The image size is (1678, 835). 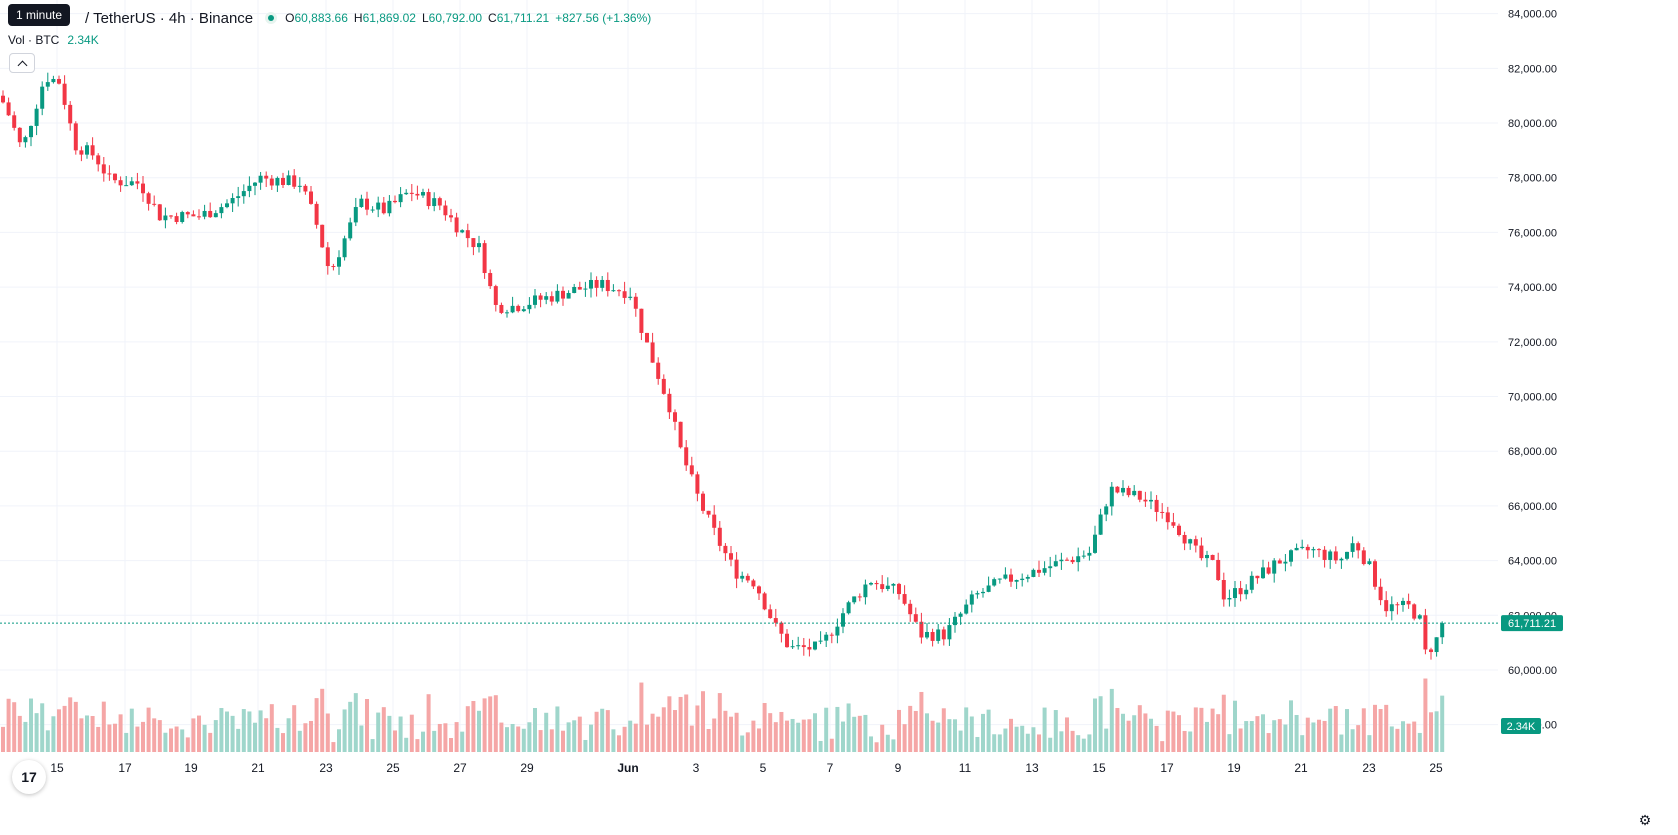 I want to click on time-tick-label: 17, so click(x=1167, y=768).